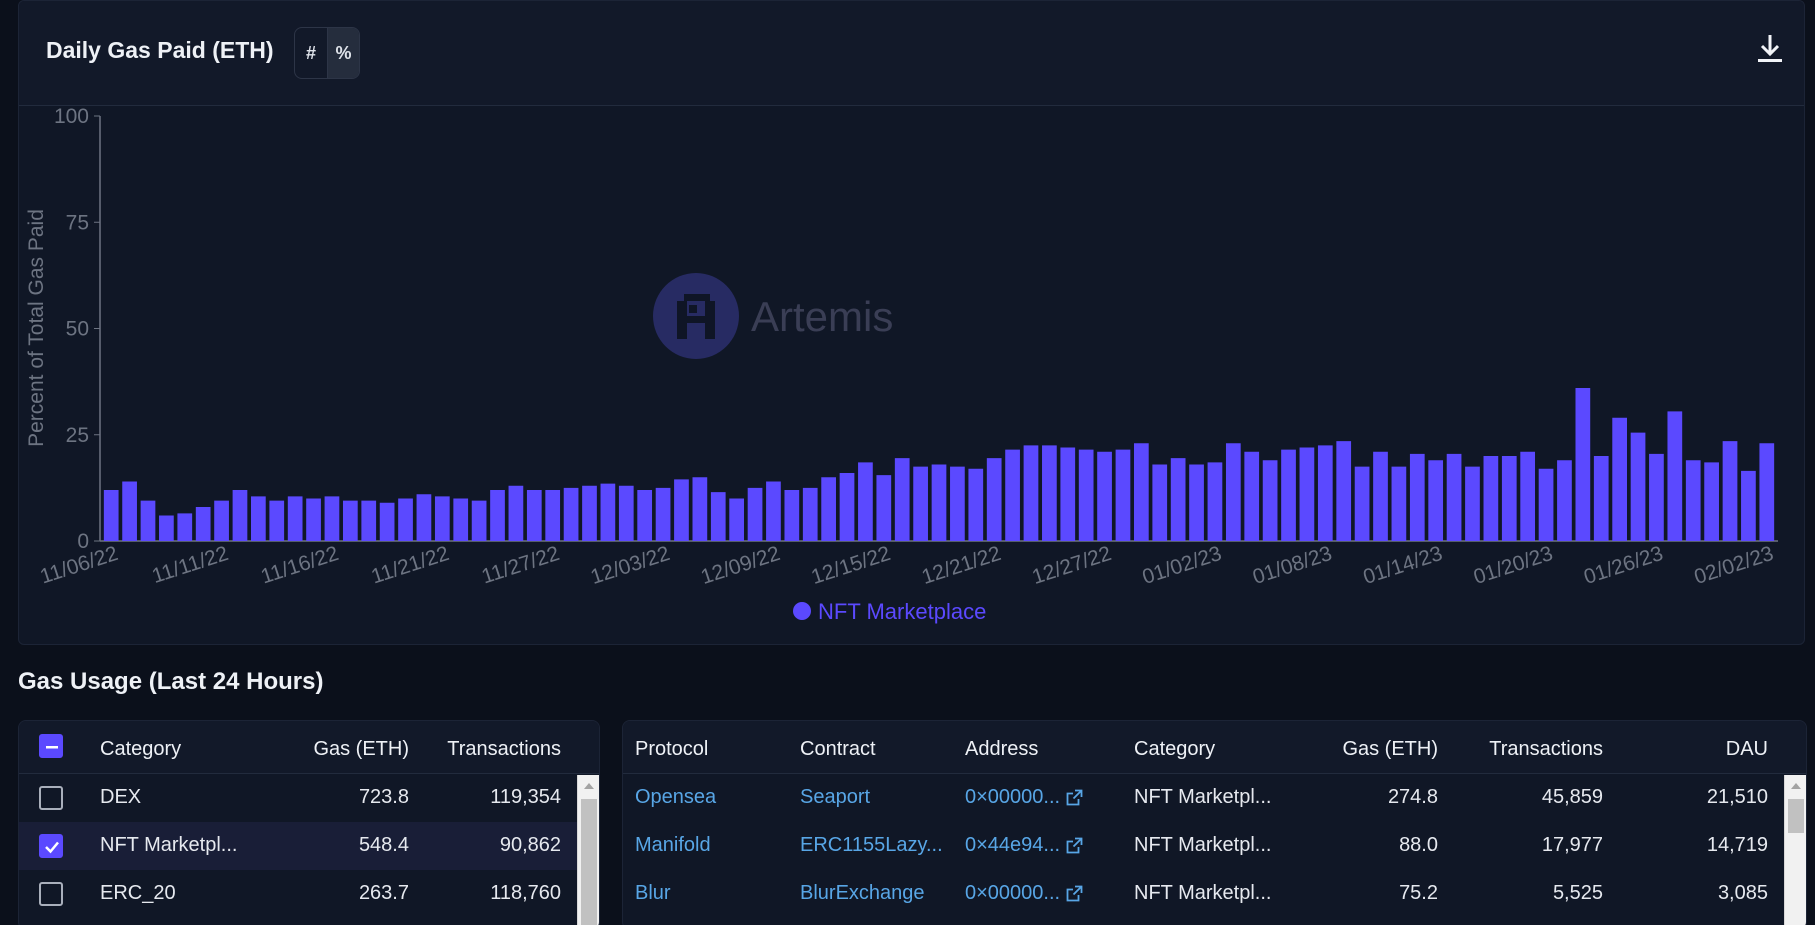  Describe the element at coordinates (309, 798) in the screenshot. I see `table-row: DEX 723.8 119,354` at that location.